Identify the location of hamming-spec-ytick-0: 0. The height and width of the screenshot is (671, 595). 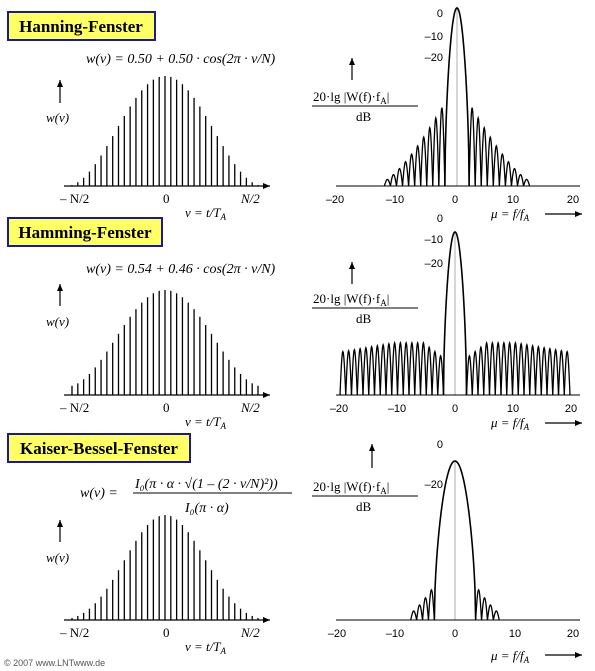
(440, 219).